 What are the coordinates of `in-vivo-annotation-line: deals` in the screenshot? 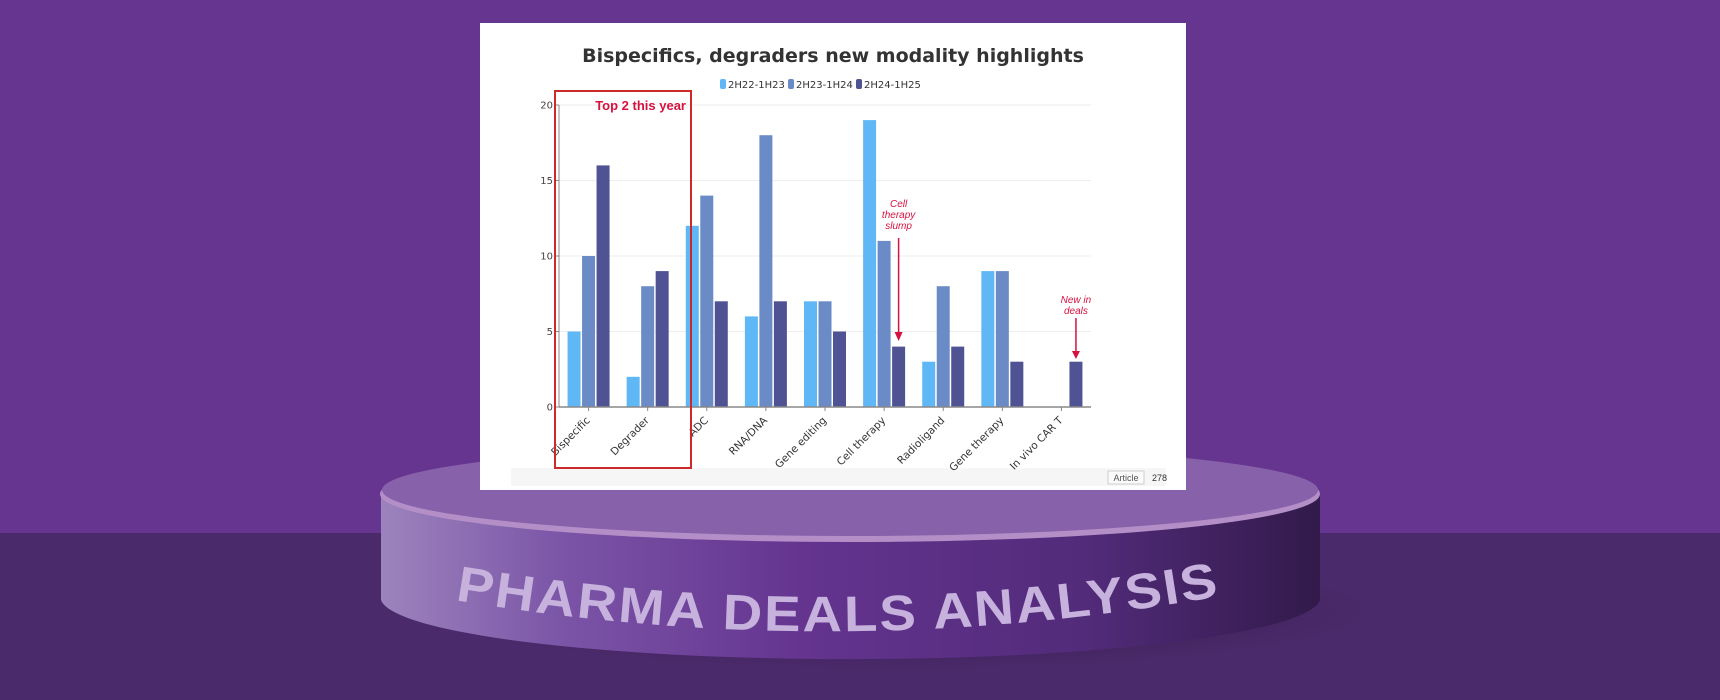 It's located at (1076, 311).